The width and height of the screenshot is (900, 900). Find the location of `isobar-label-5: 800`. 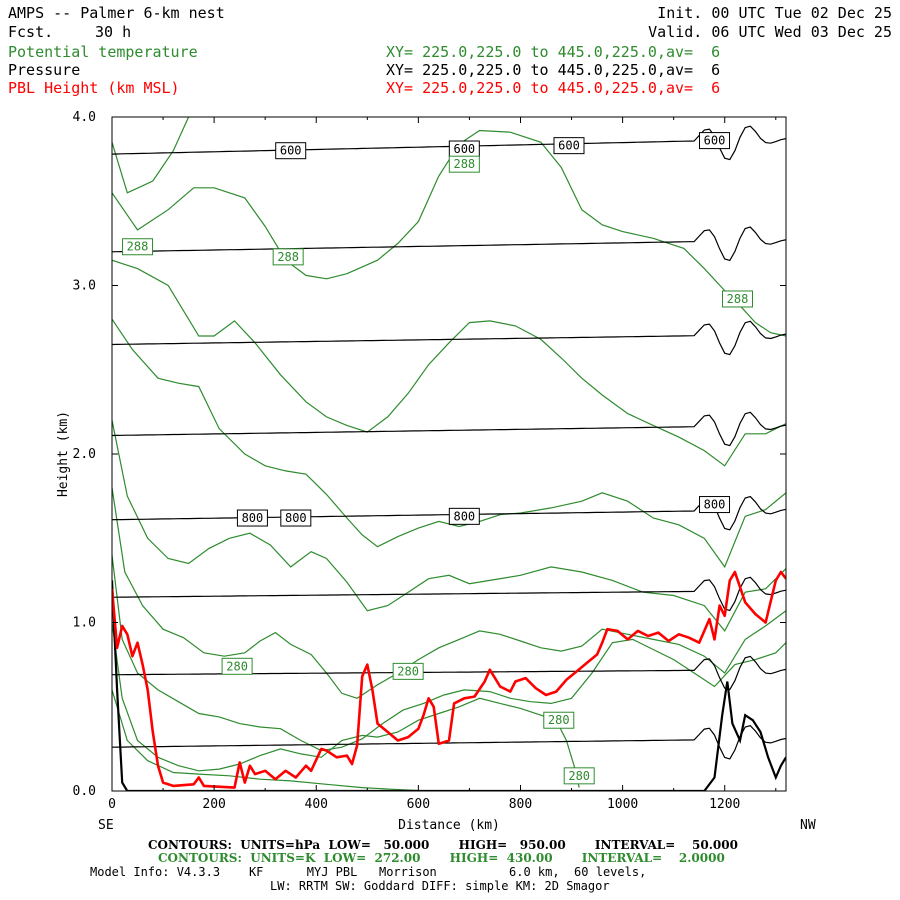

isobar-label-5: 800 is located at coordinates (296, 518).